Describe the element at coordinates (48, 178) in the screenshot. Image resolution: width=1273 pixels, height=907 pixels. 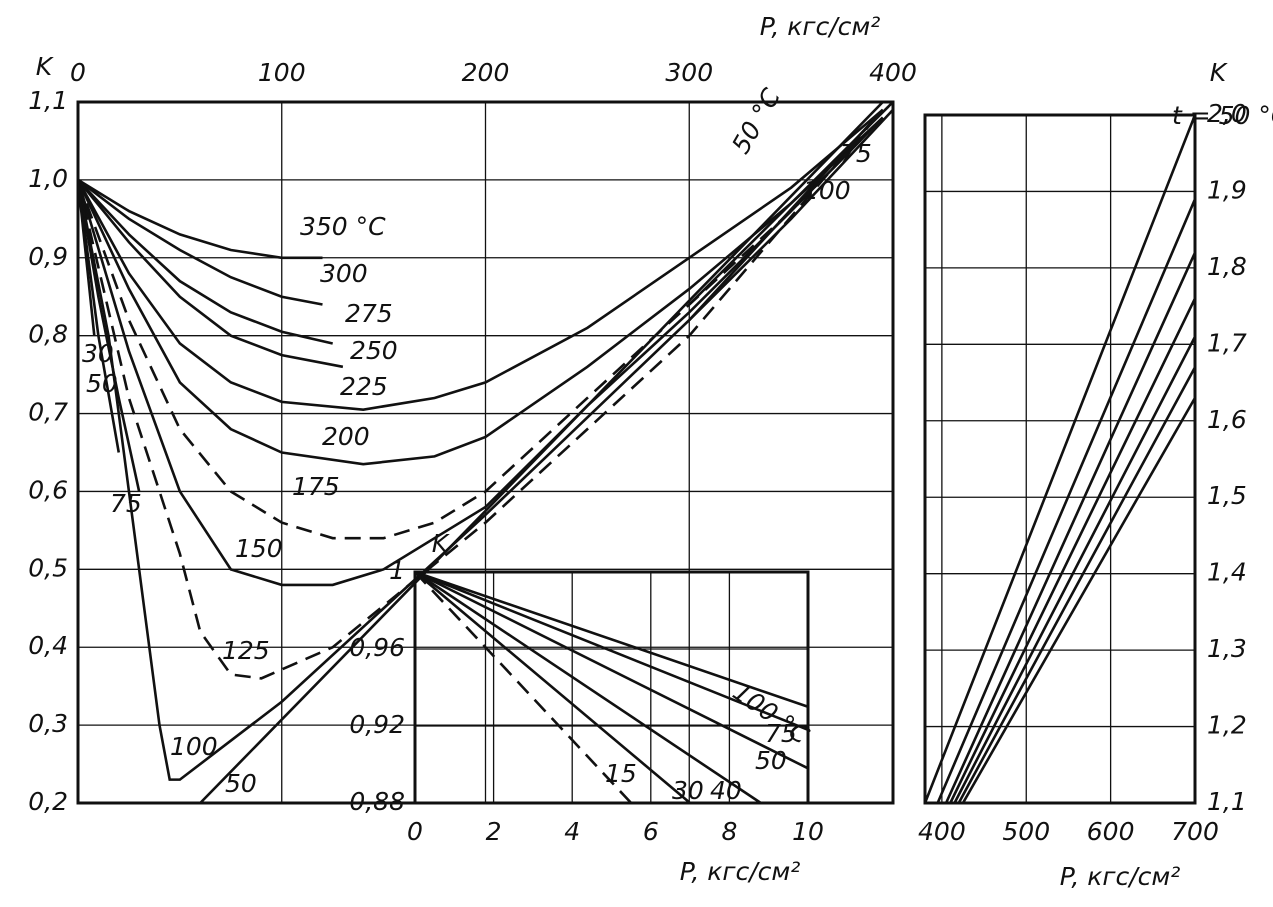
I see `y-tick-label: 1,0` at that location.